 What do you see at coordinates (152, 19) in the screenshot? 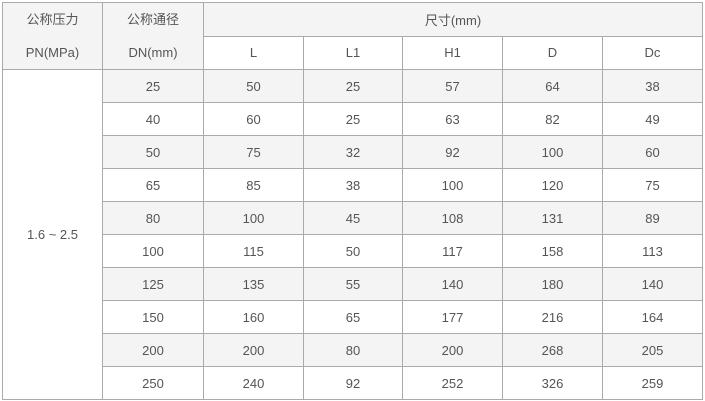
I see `diameter-label: 公称通径` at bounding box center [152, 19].